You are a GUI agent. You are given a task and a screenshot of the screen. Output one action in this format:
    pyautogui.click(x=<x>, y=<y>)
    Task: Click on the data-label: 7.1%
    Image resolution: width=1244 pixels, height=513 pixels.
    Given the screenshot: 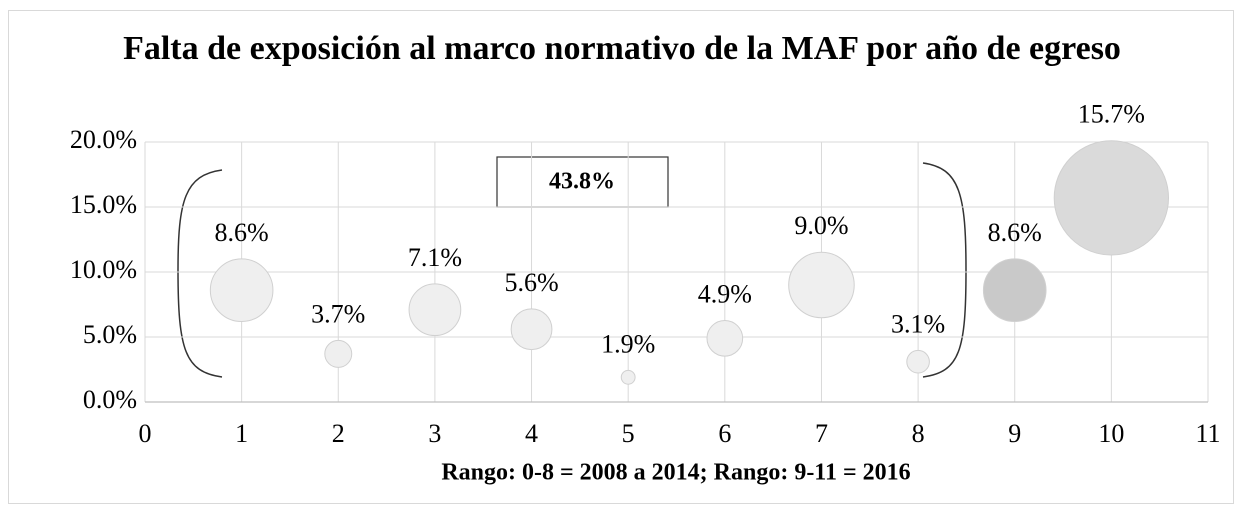 What is the action you would take?
    pyautogui.click(x=435, y=257)
    